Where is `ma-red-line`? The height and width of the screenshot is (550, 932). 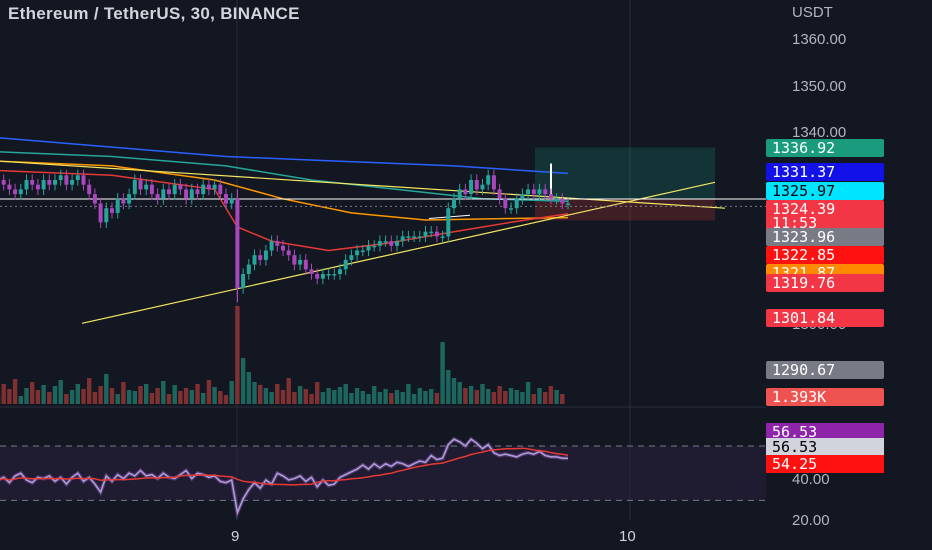
ma-red-line is located at coordinates (284, 210).